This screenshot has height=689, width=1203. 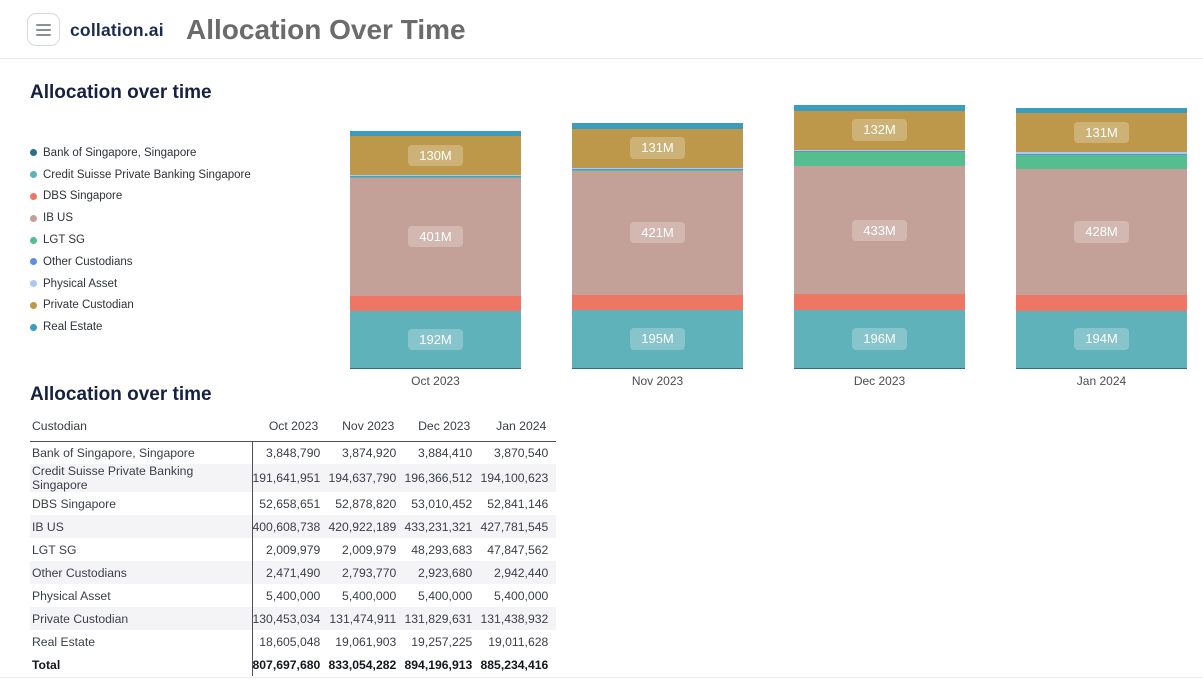 I want to click on legend-label: Other Custodians, so click(x=88, y=261).